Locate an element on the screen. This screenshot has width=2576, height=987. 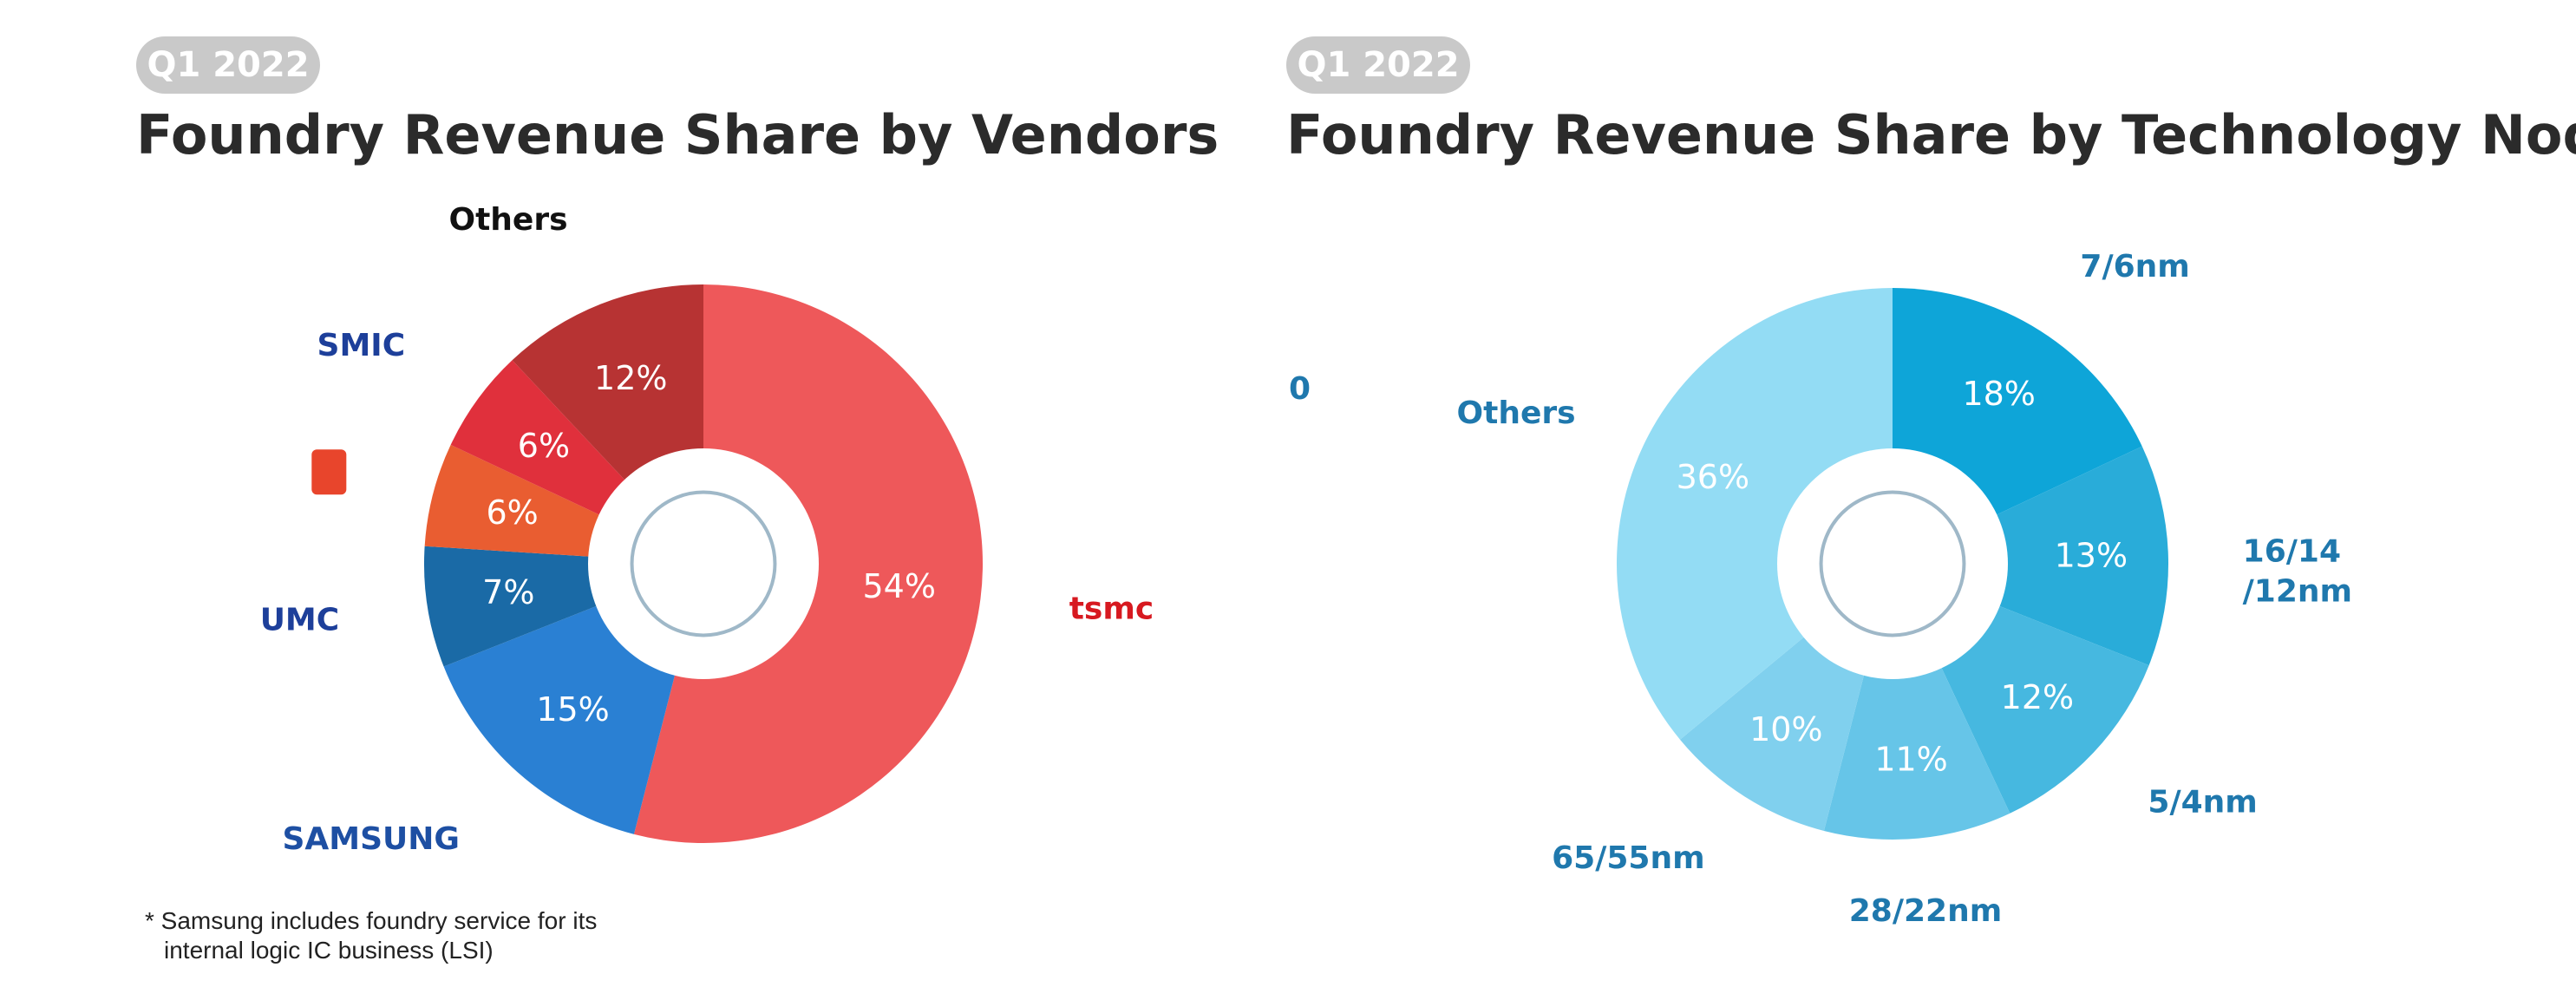
value-label: 7% is located at coordinates (508, 592).